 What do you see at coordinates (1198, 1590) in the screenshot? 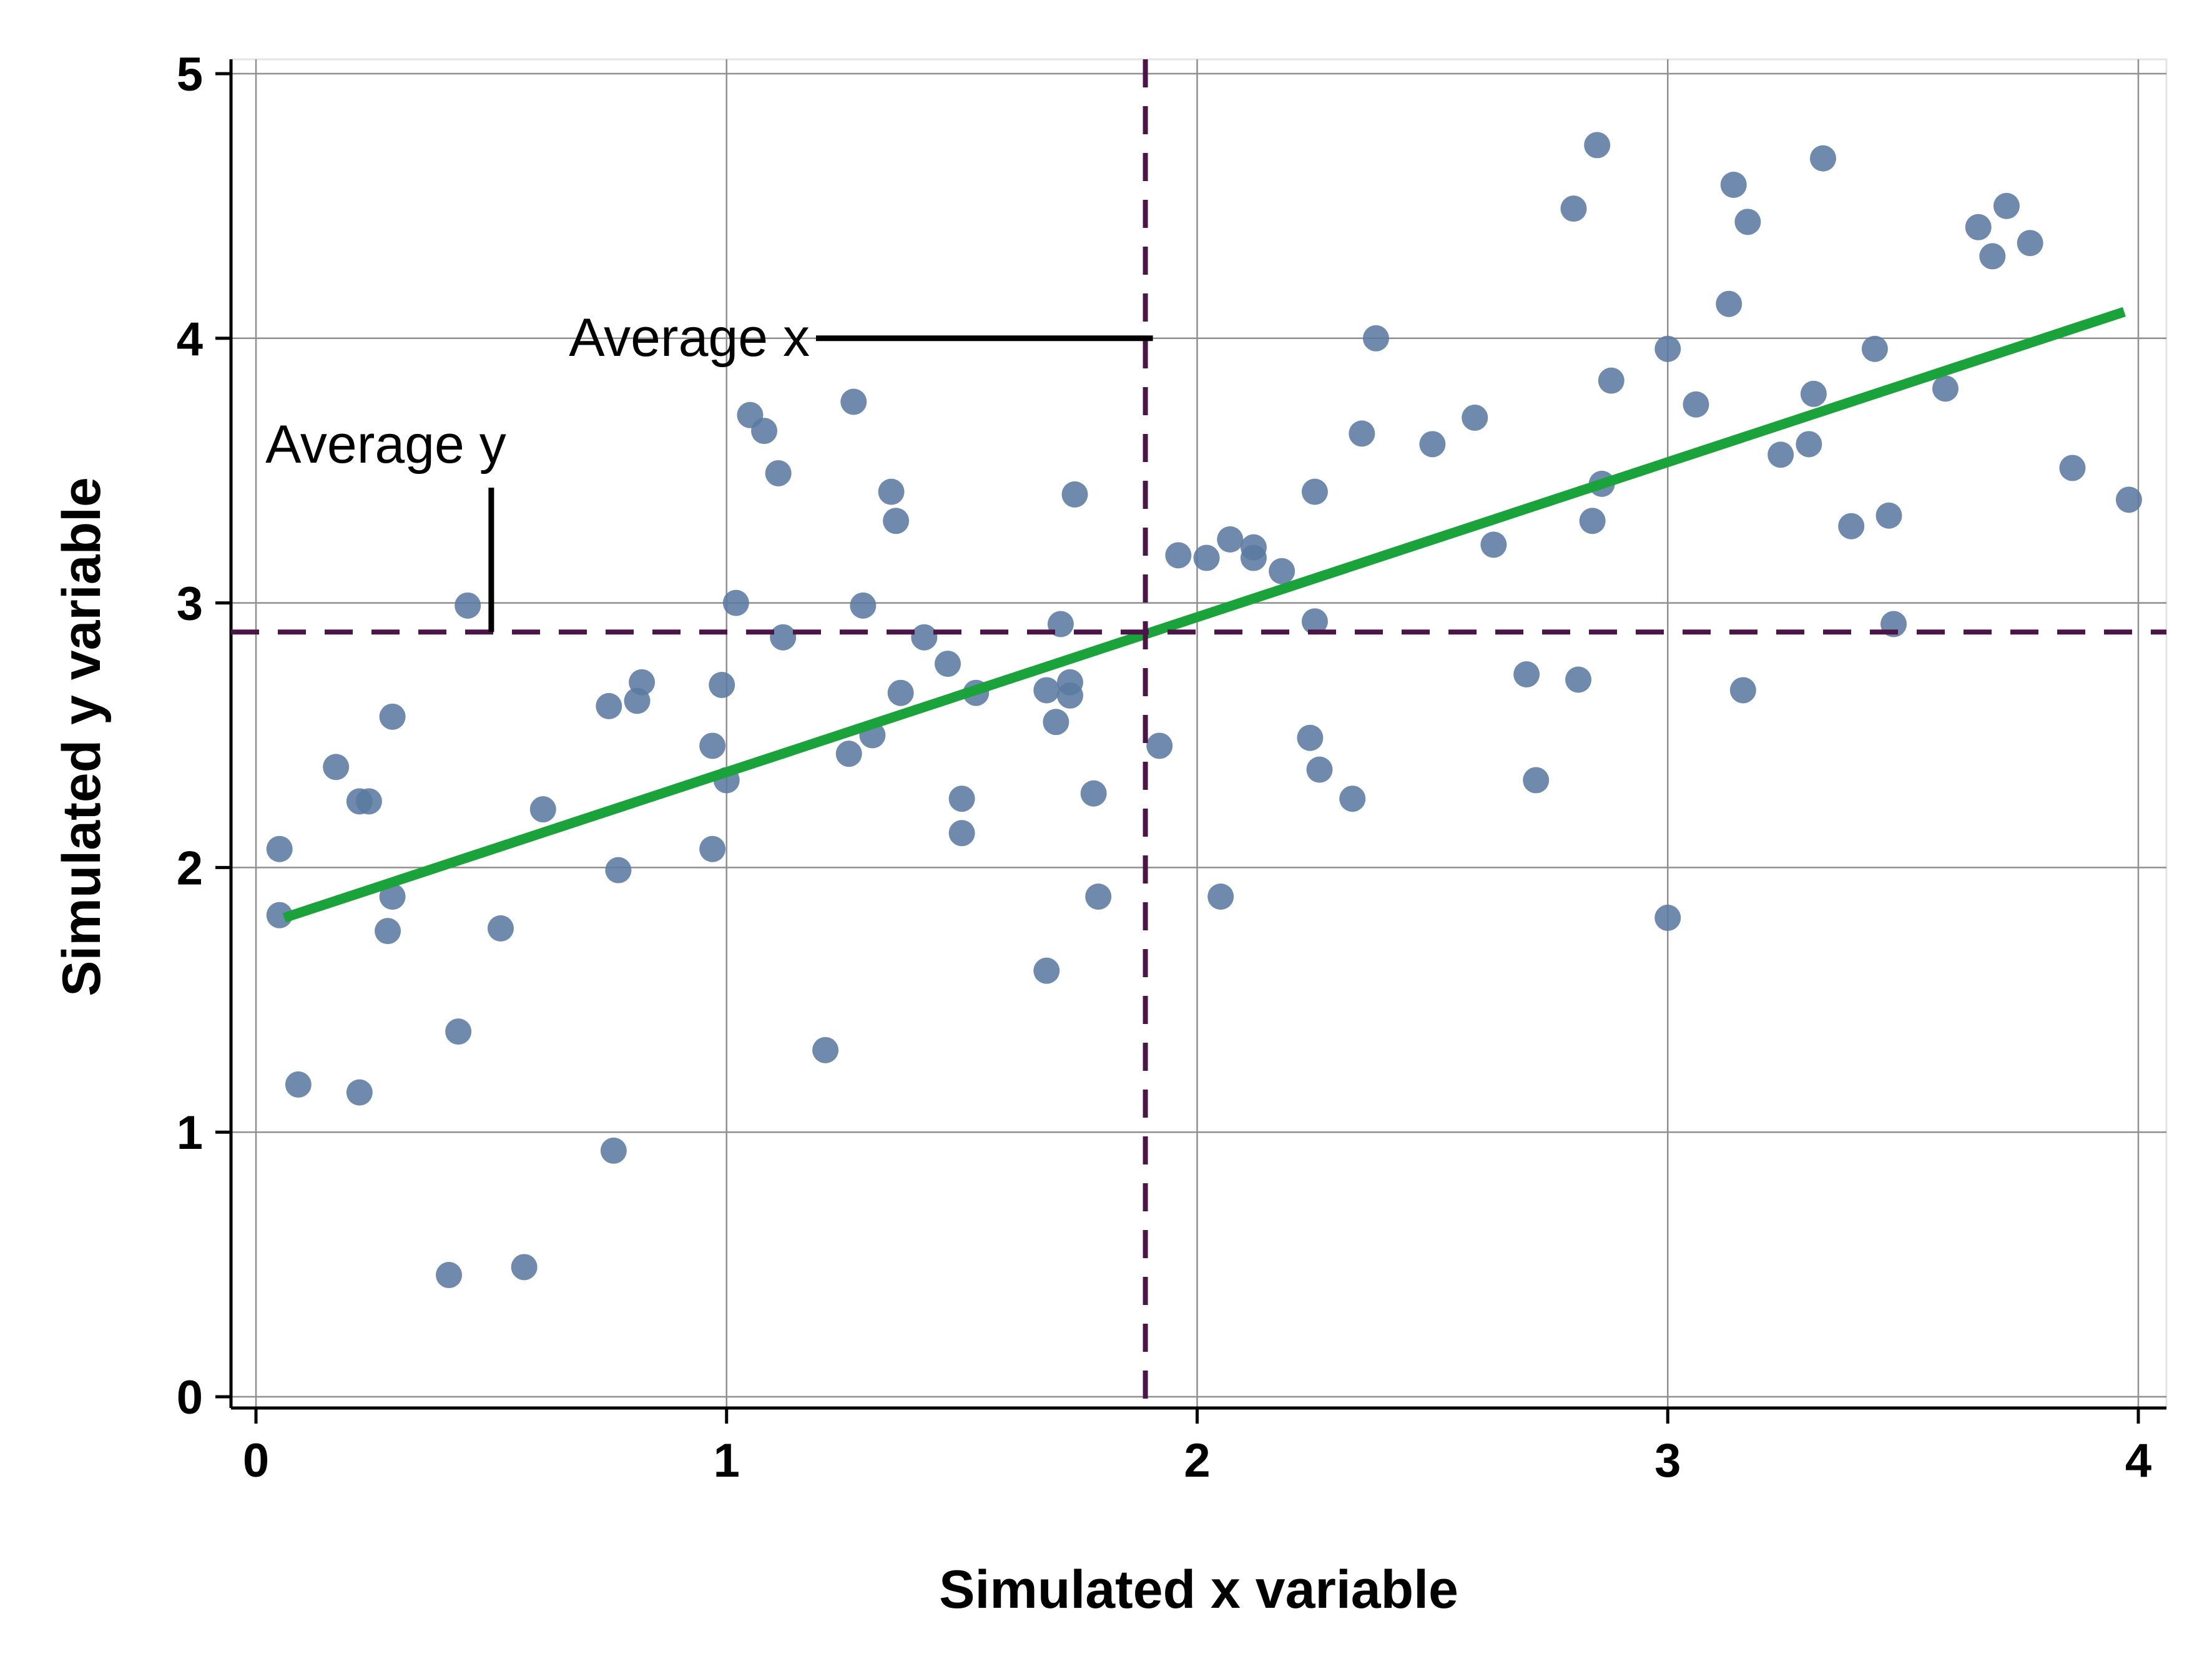
I see `x-axis-title: Simulated x variable` at bounding box center [1198, 1590].